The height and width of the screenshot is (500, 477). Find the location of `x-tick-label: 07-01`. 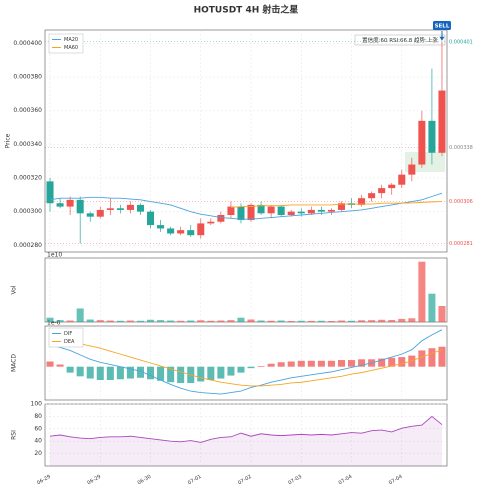

x-tick-label: 07-01 is located at coordinates (195, 480).